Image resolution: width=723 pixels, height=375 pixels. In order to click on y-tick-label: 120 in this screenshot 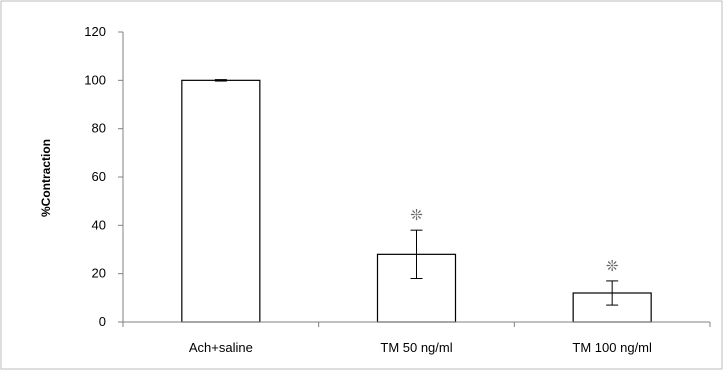, I will do `click(95, 31)`.